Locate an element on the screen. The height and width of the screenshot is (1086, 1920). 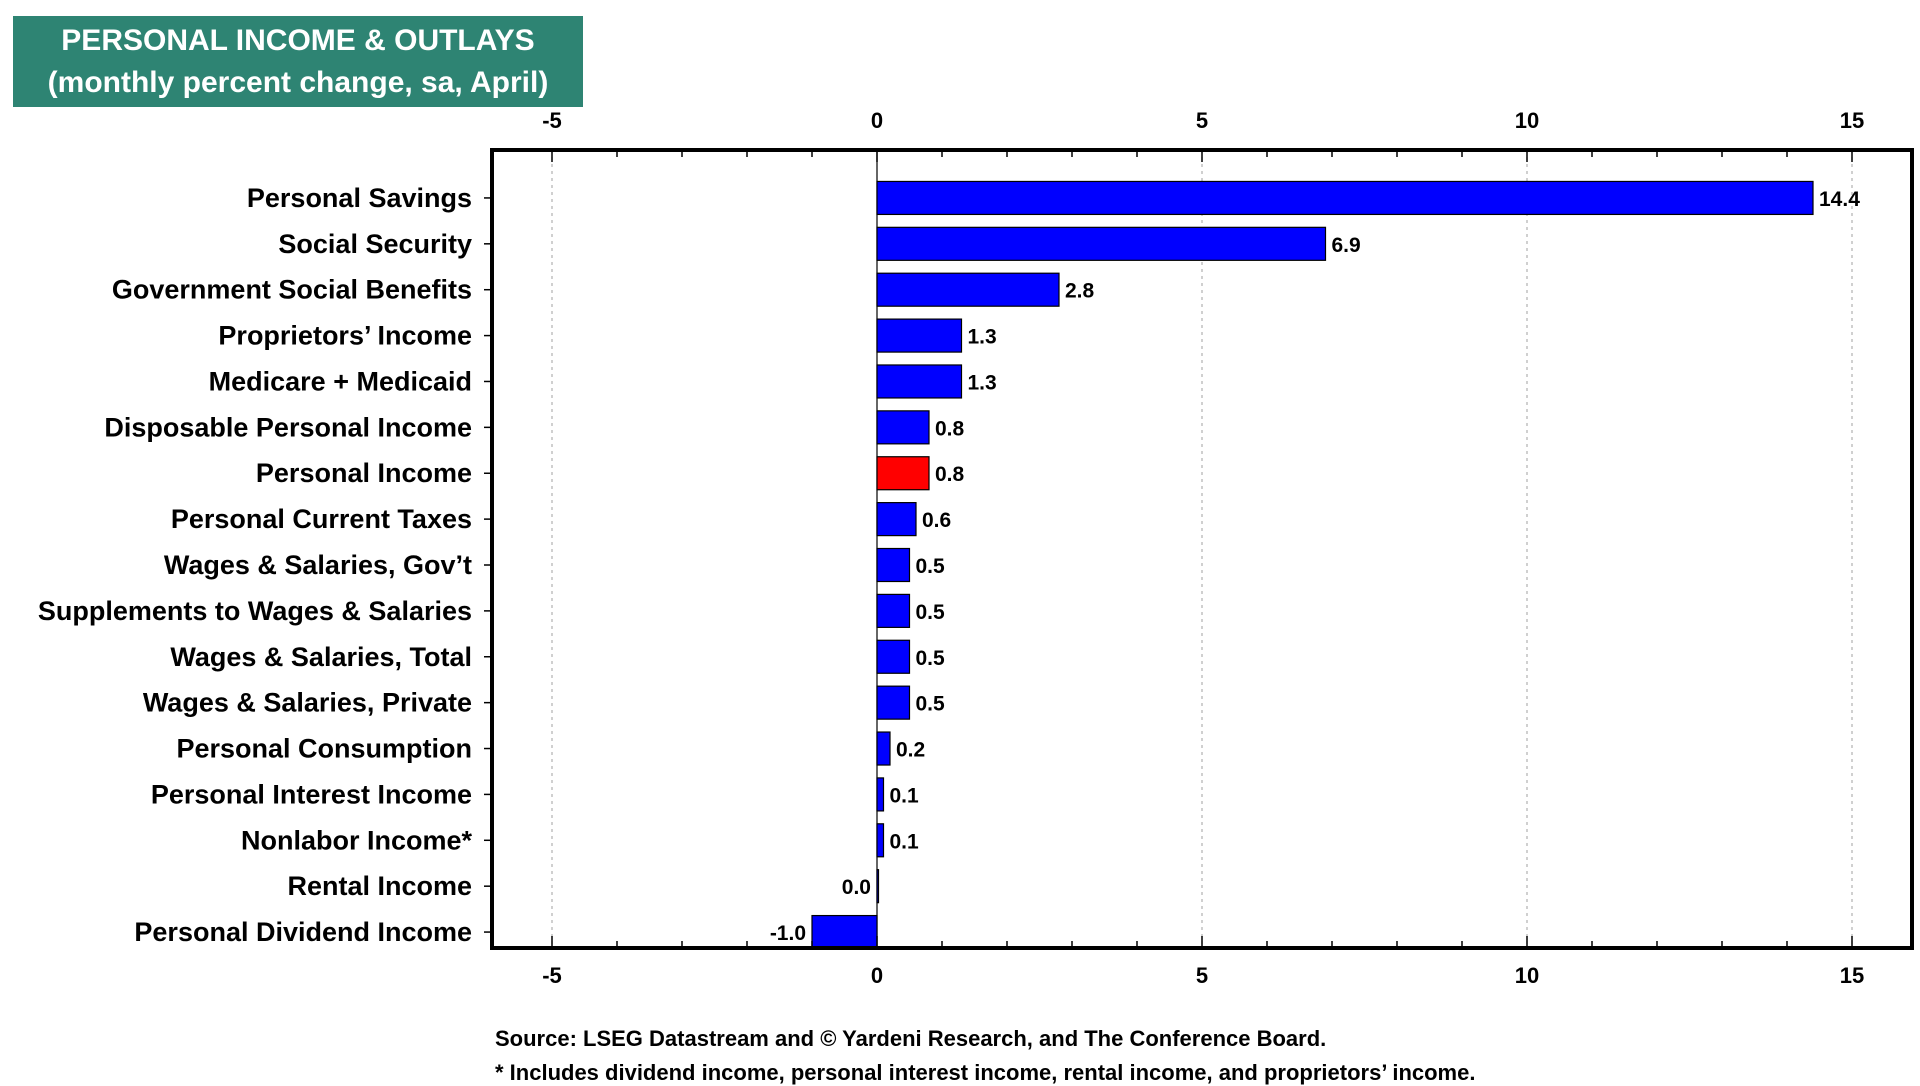
chart-subtitle: (monthly percent change, sa, April) is located at coordinates (298, 82).